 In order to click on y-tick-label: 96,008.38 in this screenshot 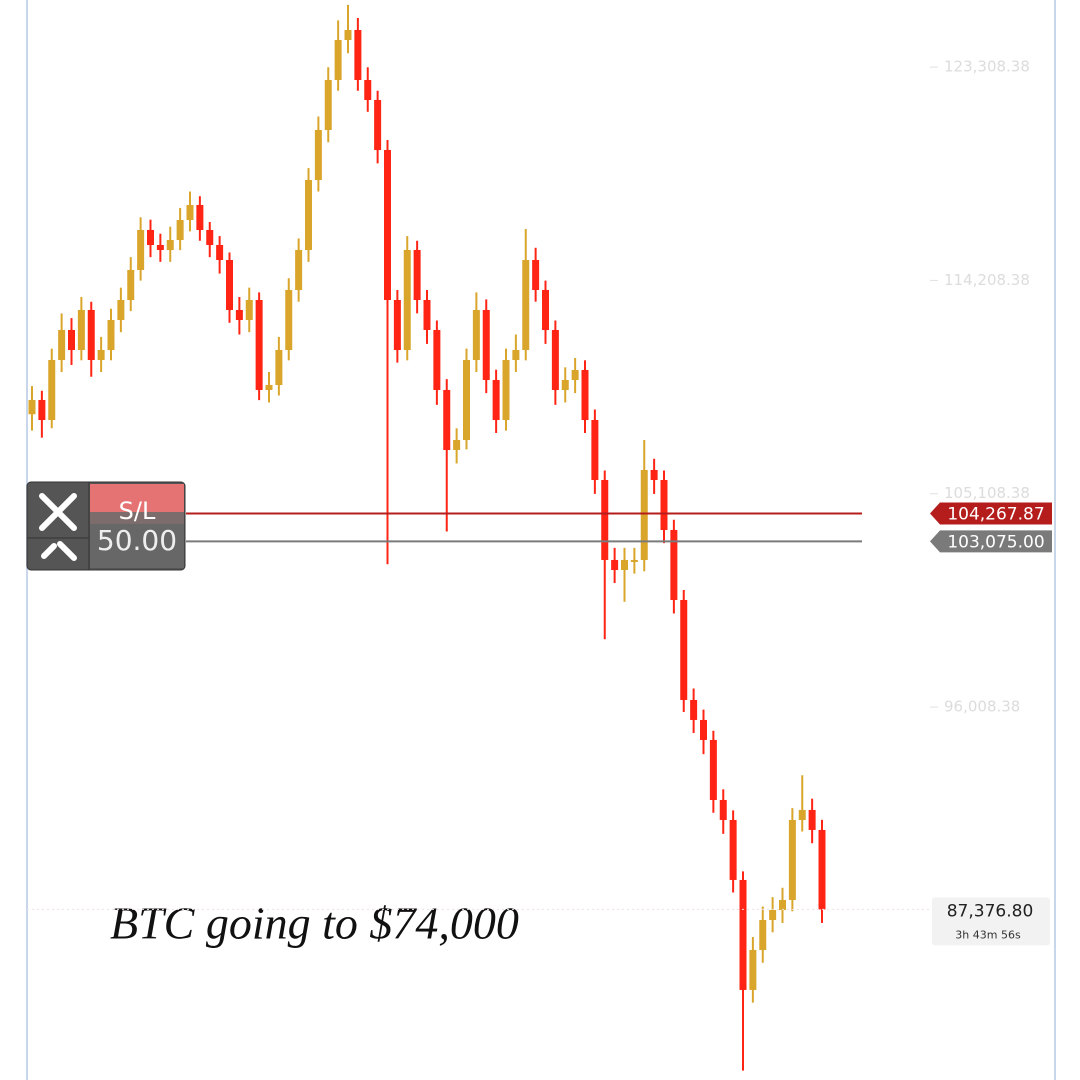, I will do `click(982, 707)`.